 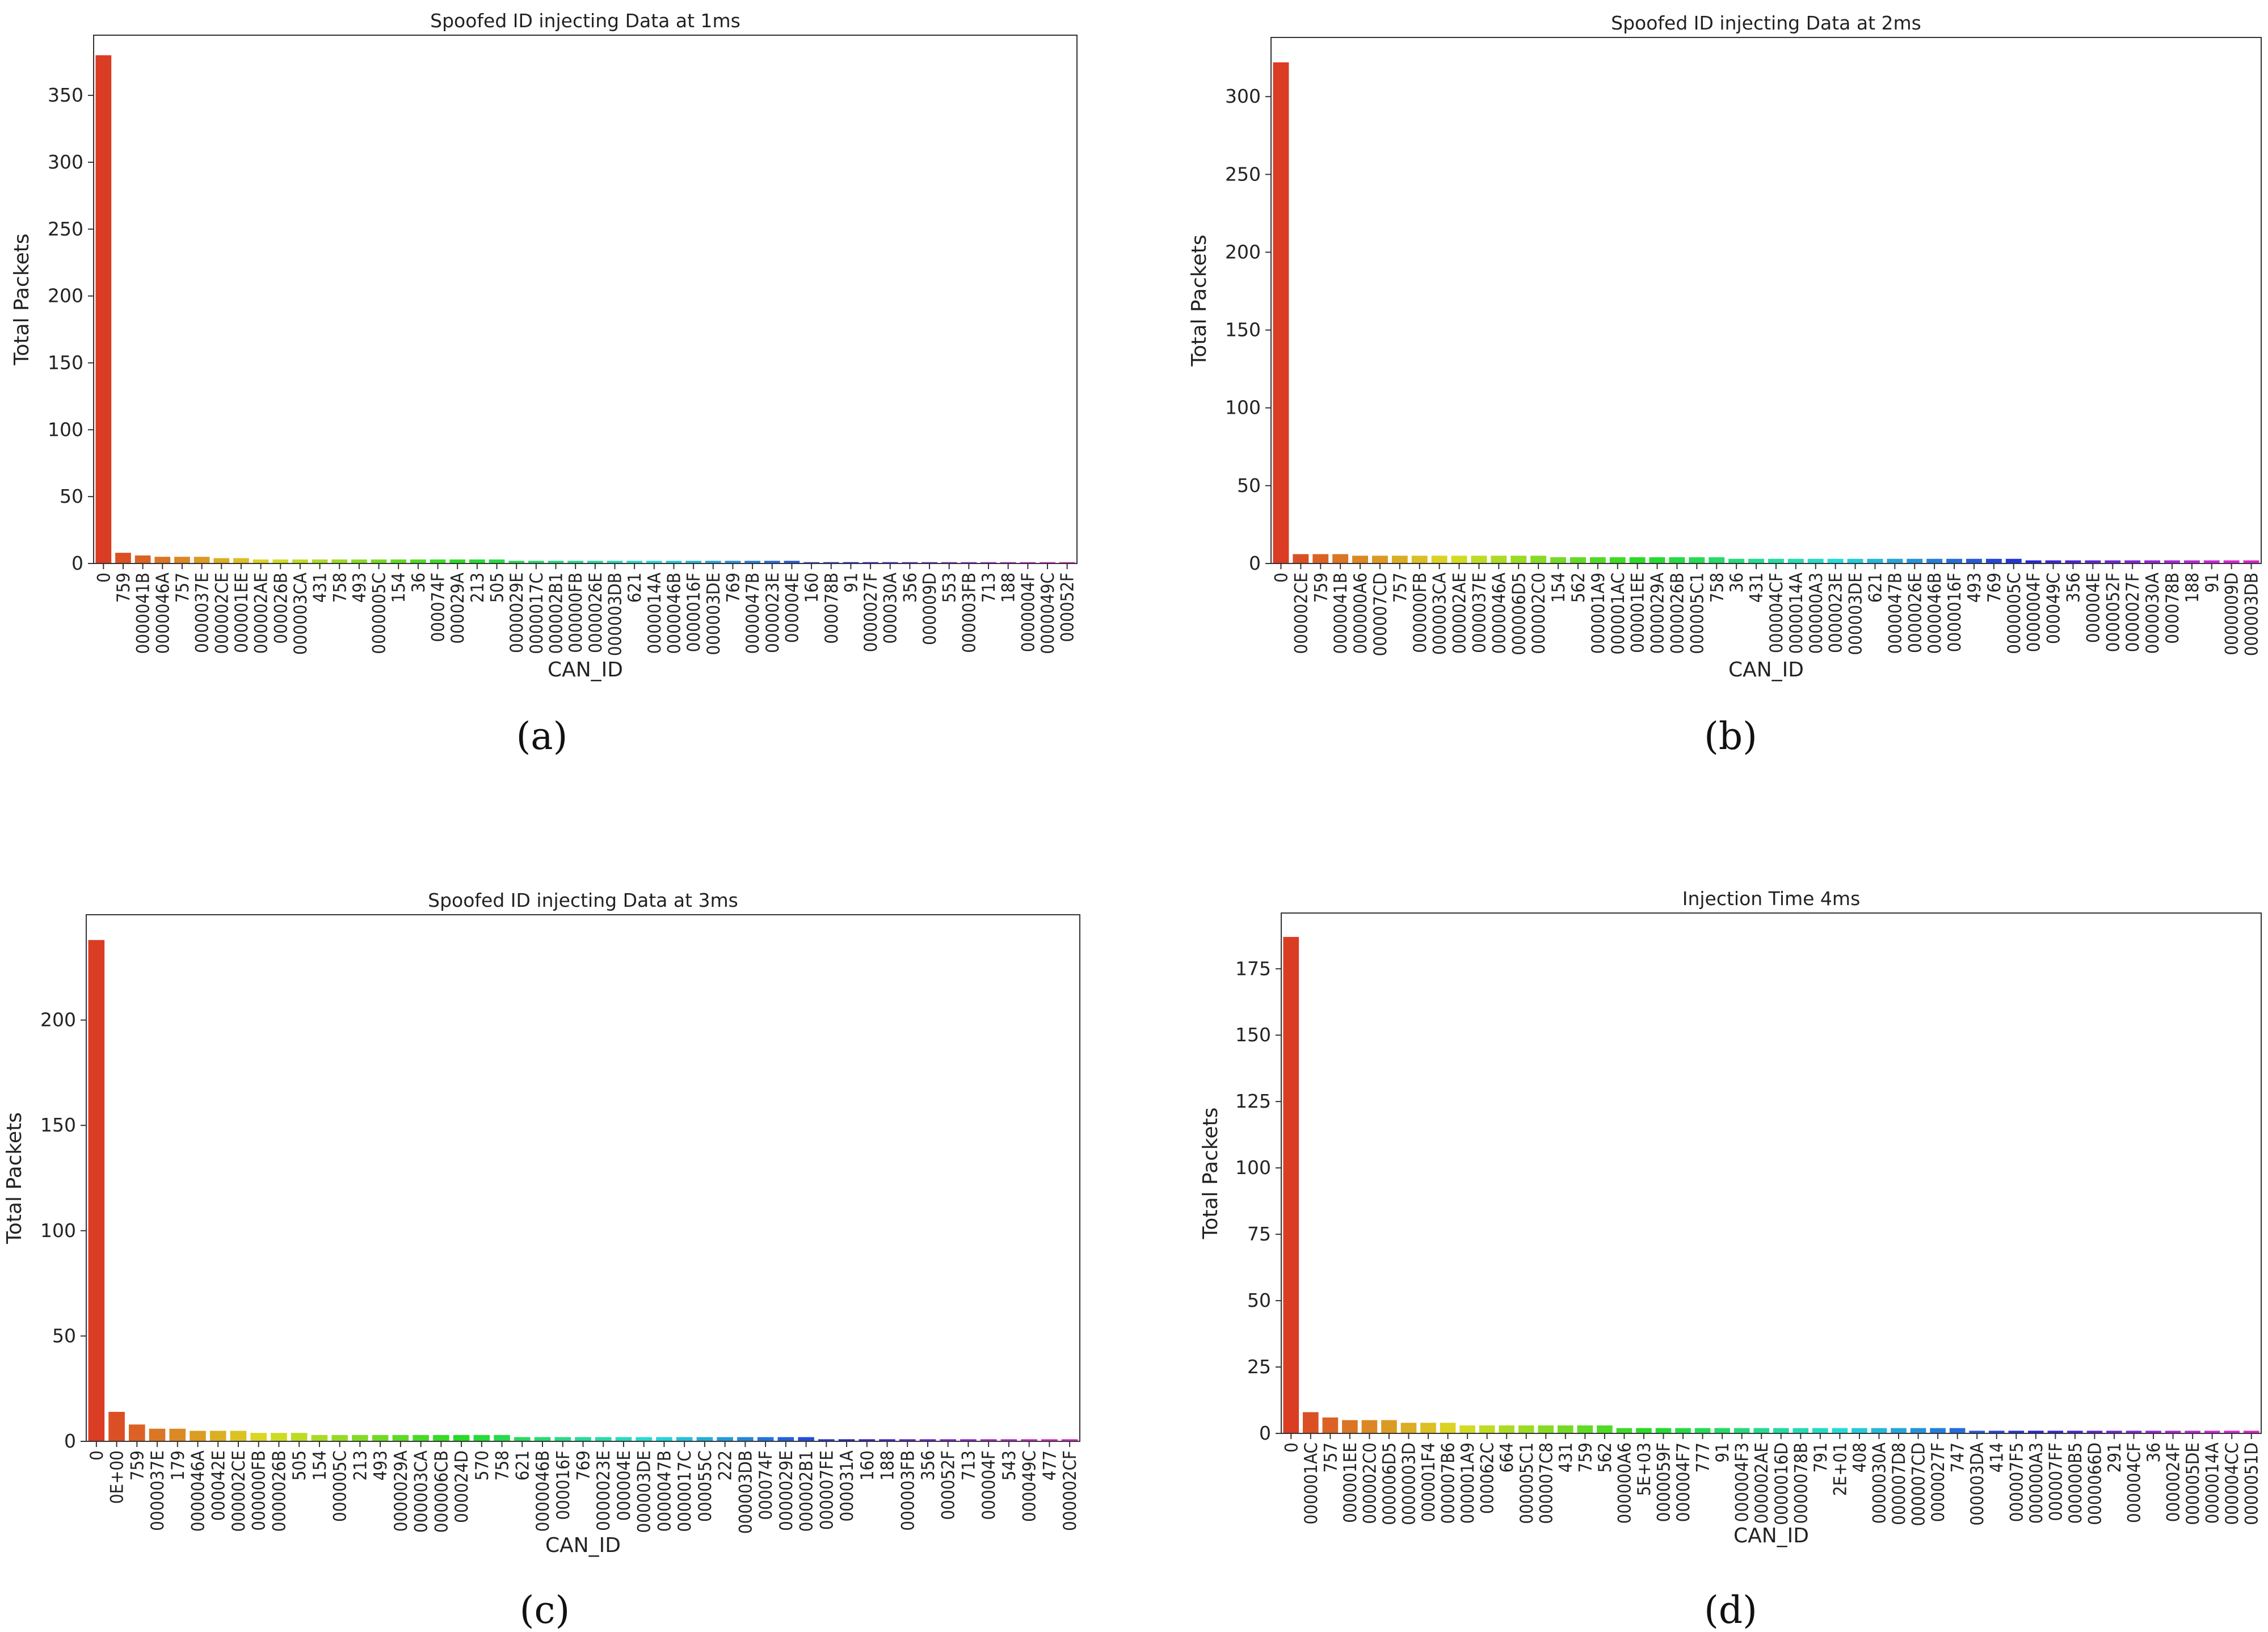 What do you see at coordinates (543, 1491) in the screenshot?
I see `x-tick-label: 0000046B` at bounding box center [543, 1491].